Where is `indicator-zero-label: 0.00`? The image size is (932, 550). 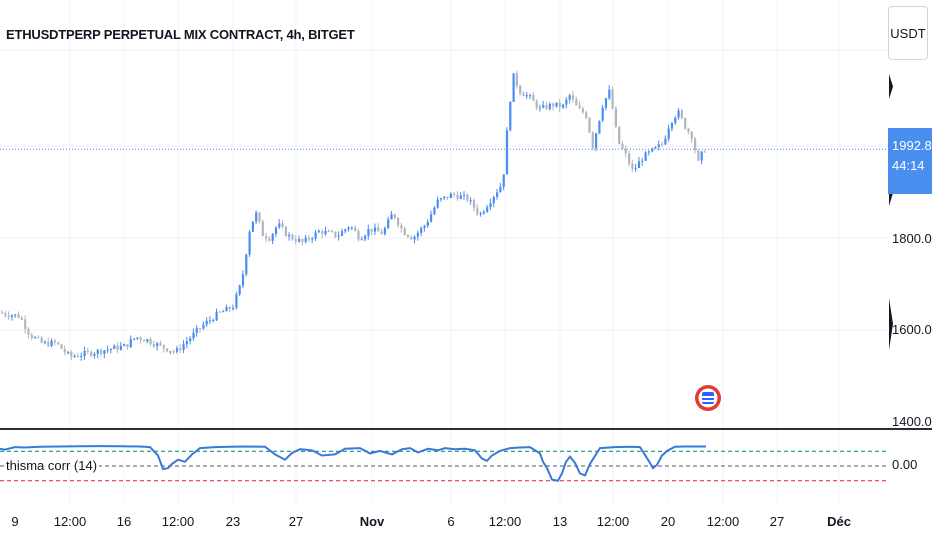 indicator-zero-label: 0.00 is located at coordinates (905, 464).